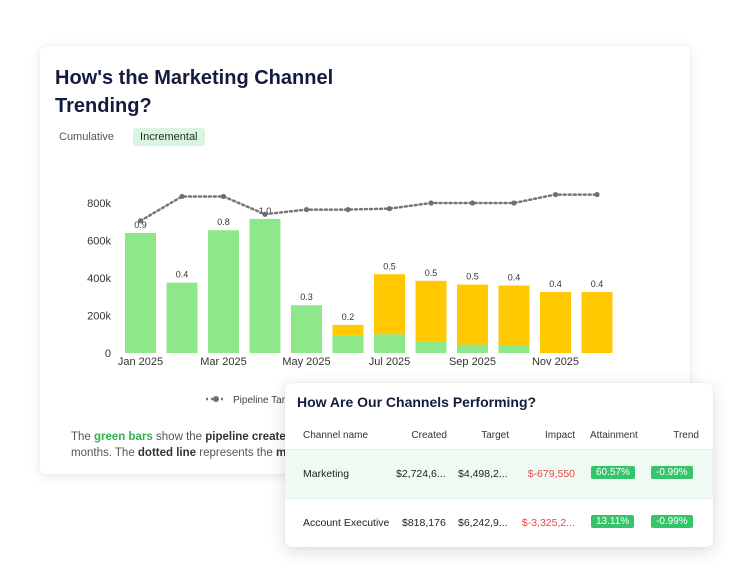 This screenshot has width=753, height=581. I want to click on col-channel-name: Channel name, so click(336, 435).